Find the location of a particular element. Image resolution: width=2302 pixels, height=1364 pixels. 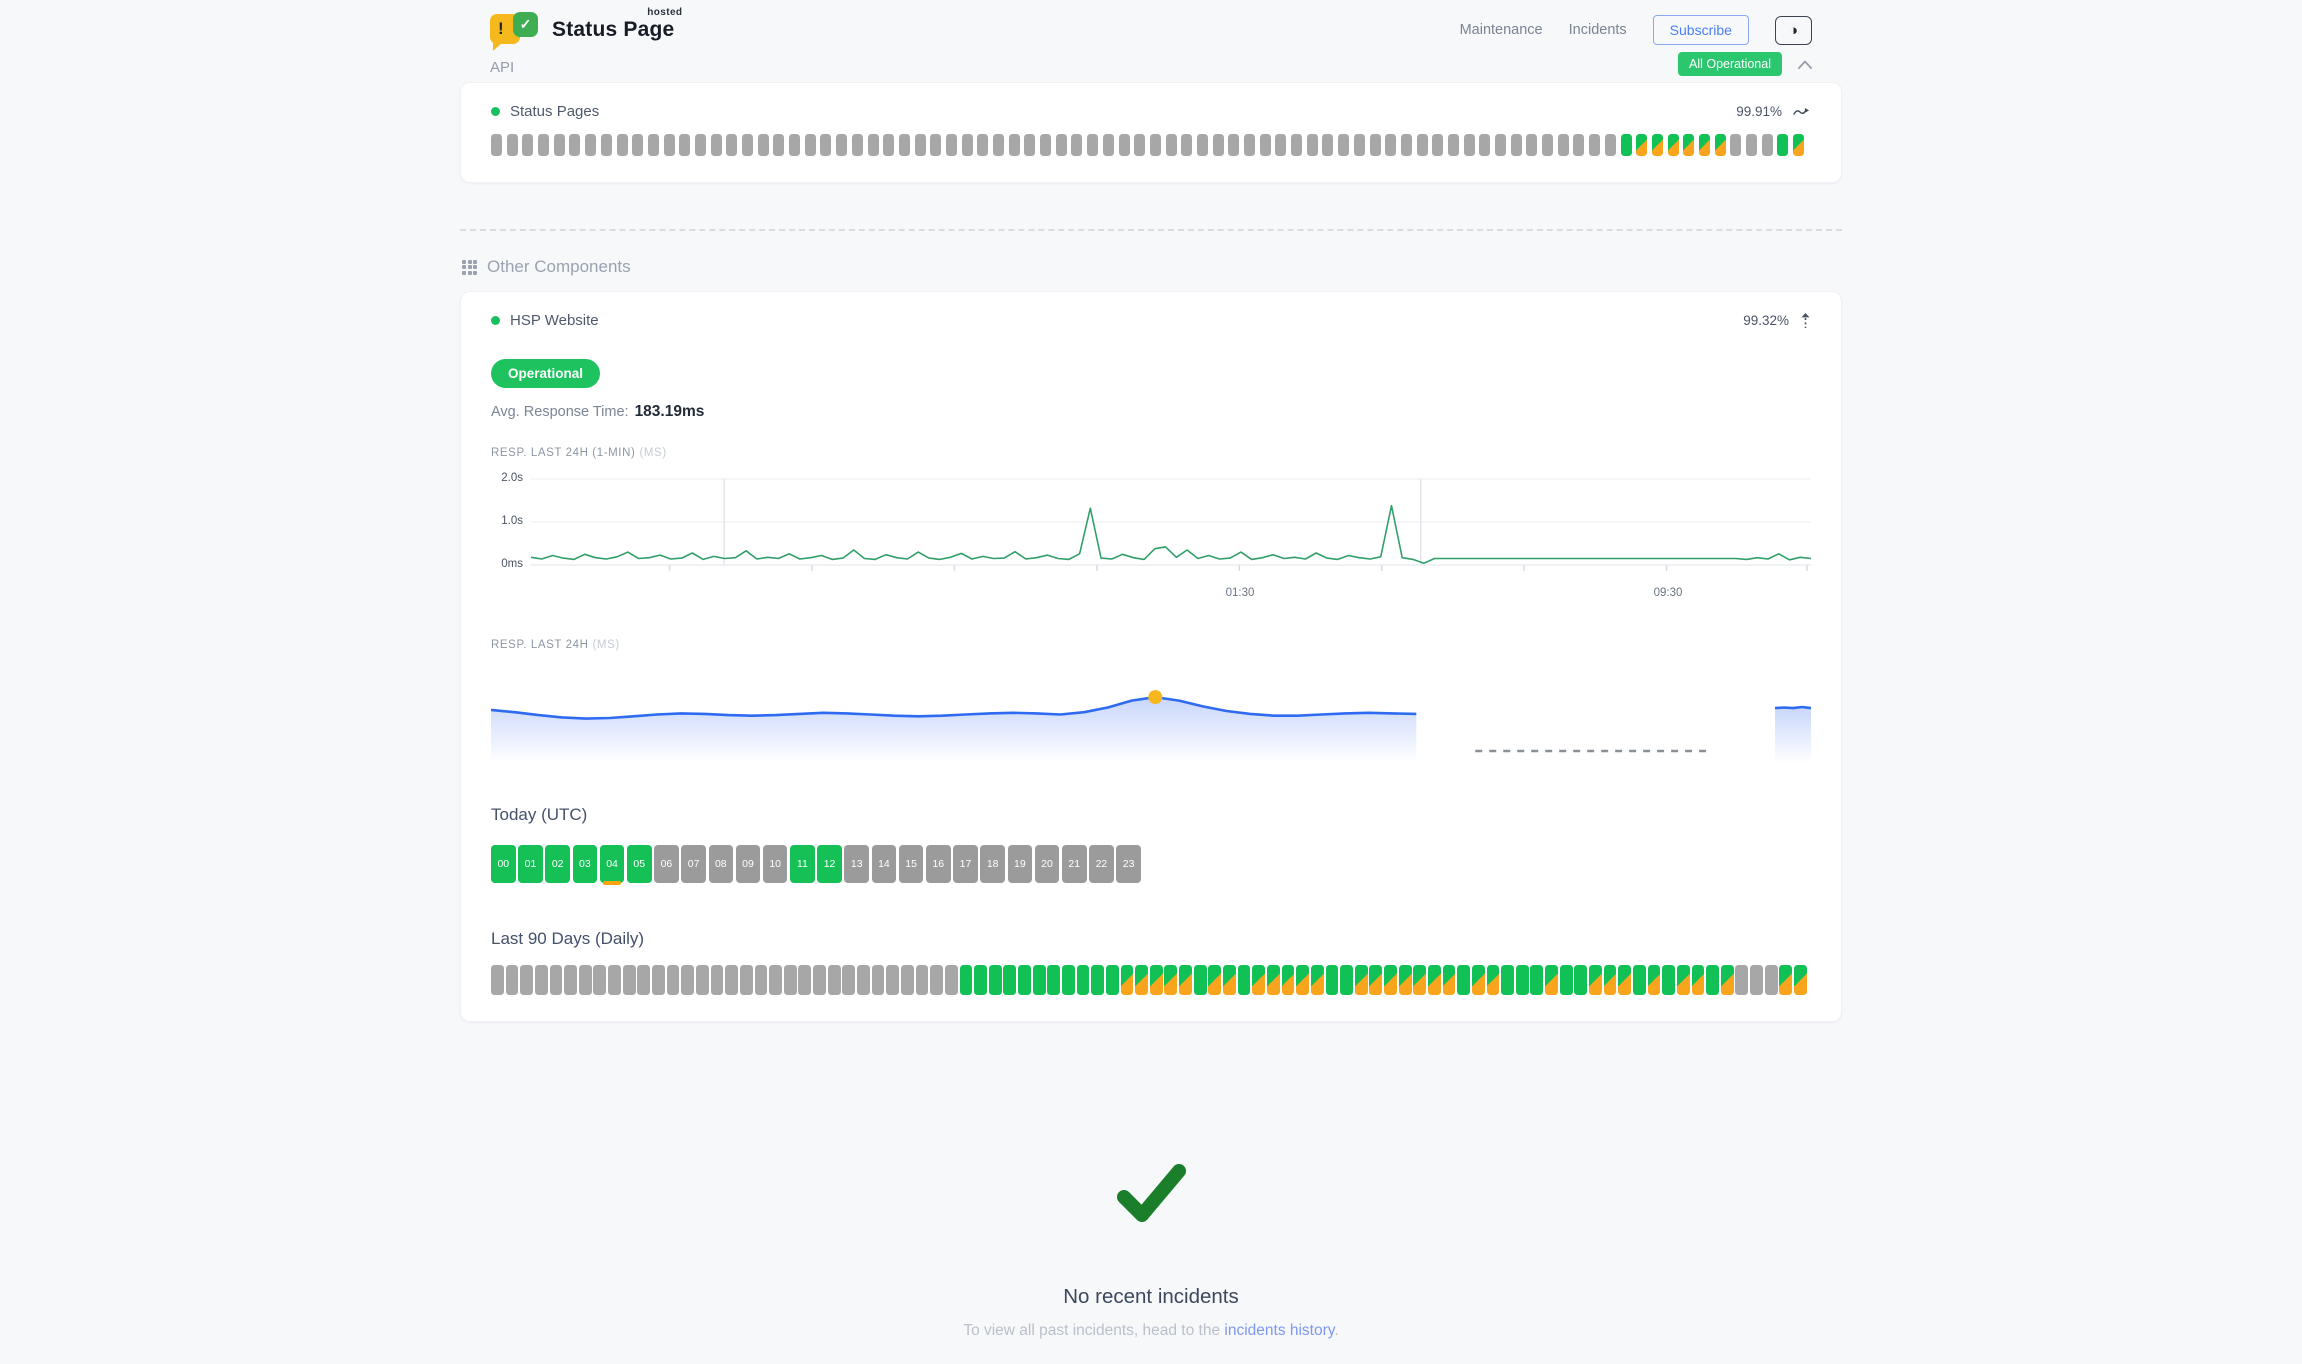

hour-block-15: 15 is located at coordinates (911, 864).